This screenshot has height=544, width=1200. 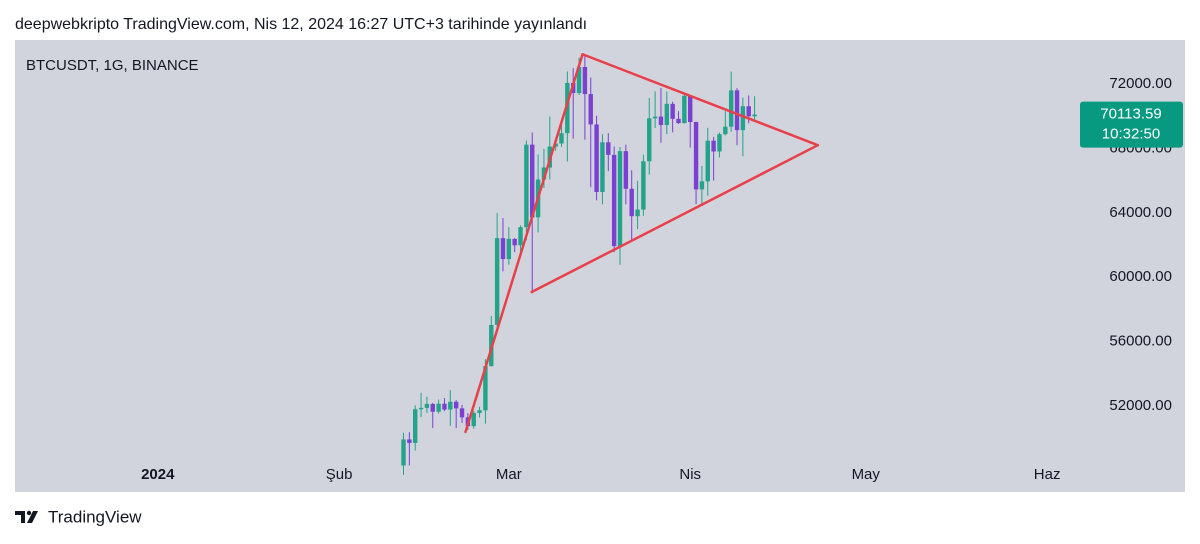 I want to click on y-tick-label: 60000.00, so click(x=1140, y=276).